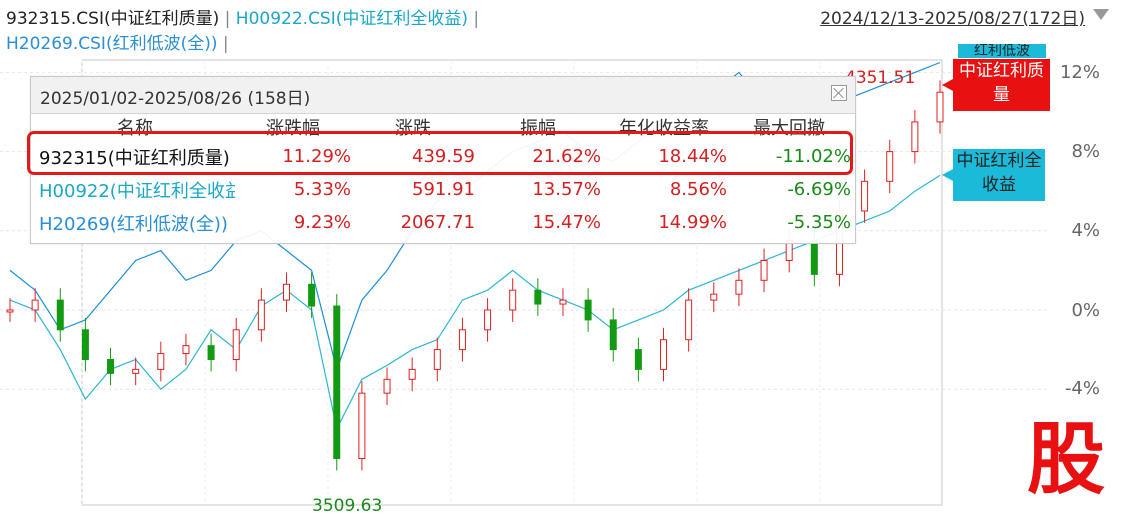 This screenshot has width=1133, height=516. Describe the element at coordinates (1079, 72) in the screenshot. I see `y-tick-label: 12%` at that location.